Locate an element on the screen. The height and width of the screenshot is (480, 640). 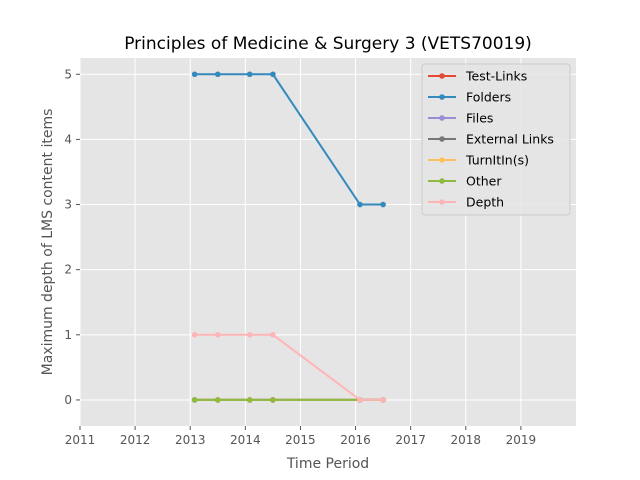
x-tick-label: 2013 is located at coordinates (190, 440).